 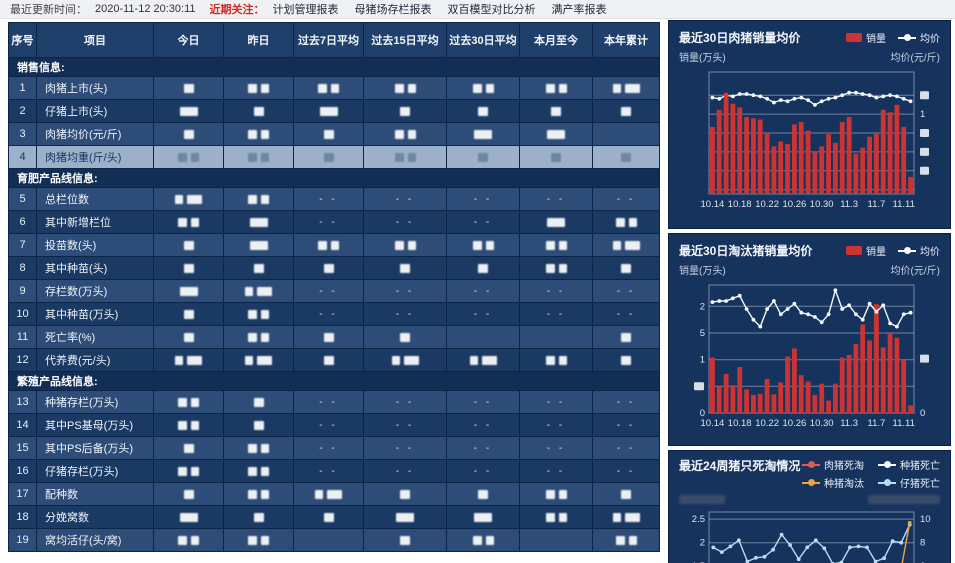 I want to click on table-row: 17 配种数, so click(x=334, y=494).